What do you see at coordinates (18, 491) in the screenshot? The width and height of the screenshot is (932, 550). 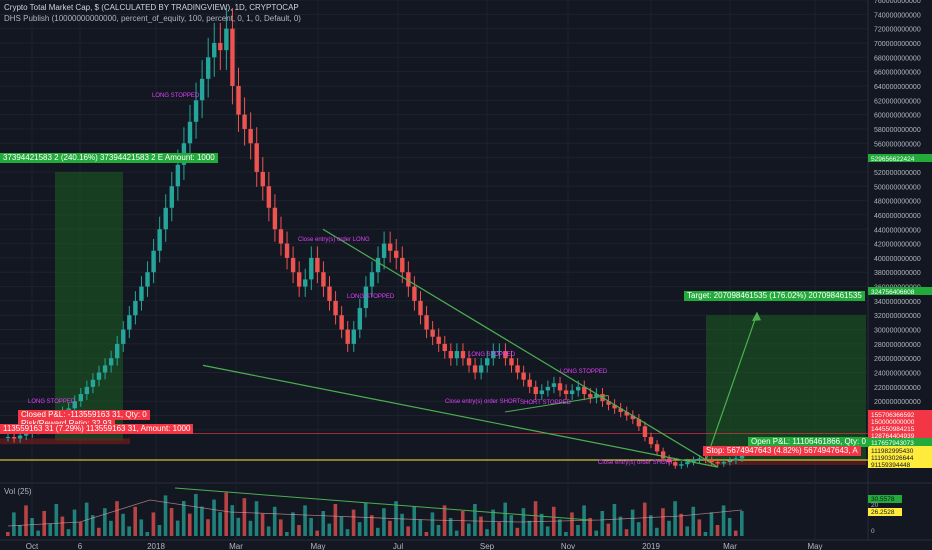 I see `volume-label: Vol (25)` at bounding box center [18, 491].